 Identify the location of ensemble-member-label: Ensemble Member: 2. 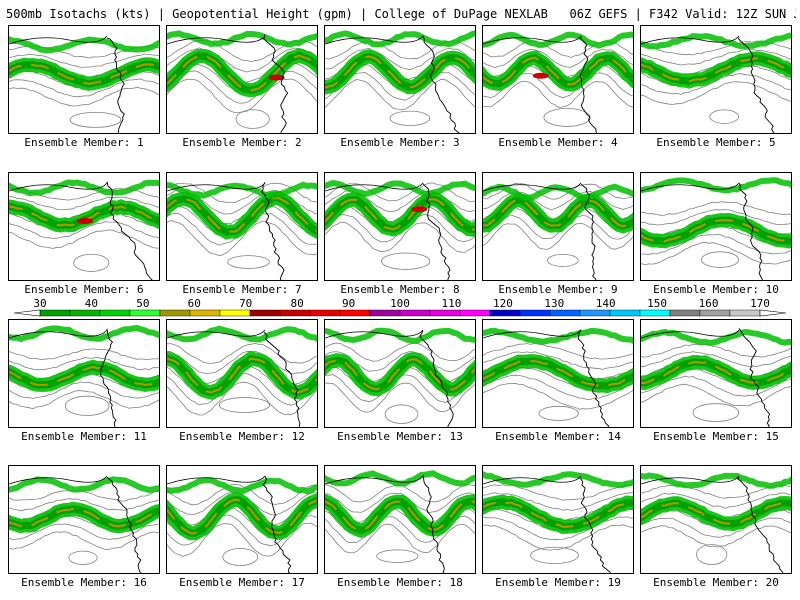
(242, 142).